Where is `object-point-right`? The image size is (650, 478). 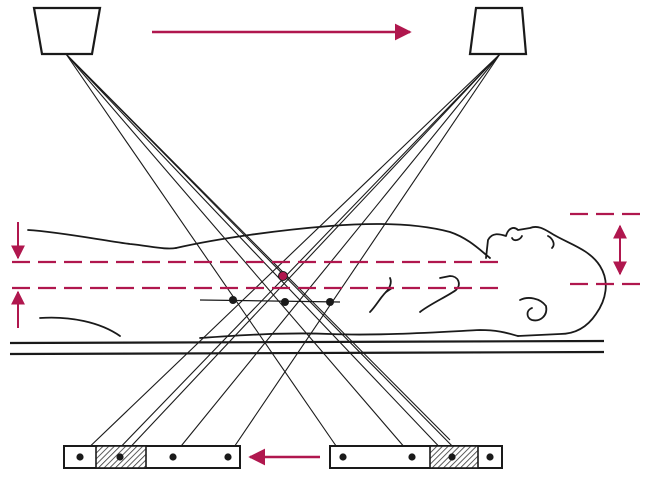
object-point-right is located at coordinates (330, 302).